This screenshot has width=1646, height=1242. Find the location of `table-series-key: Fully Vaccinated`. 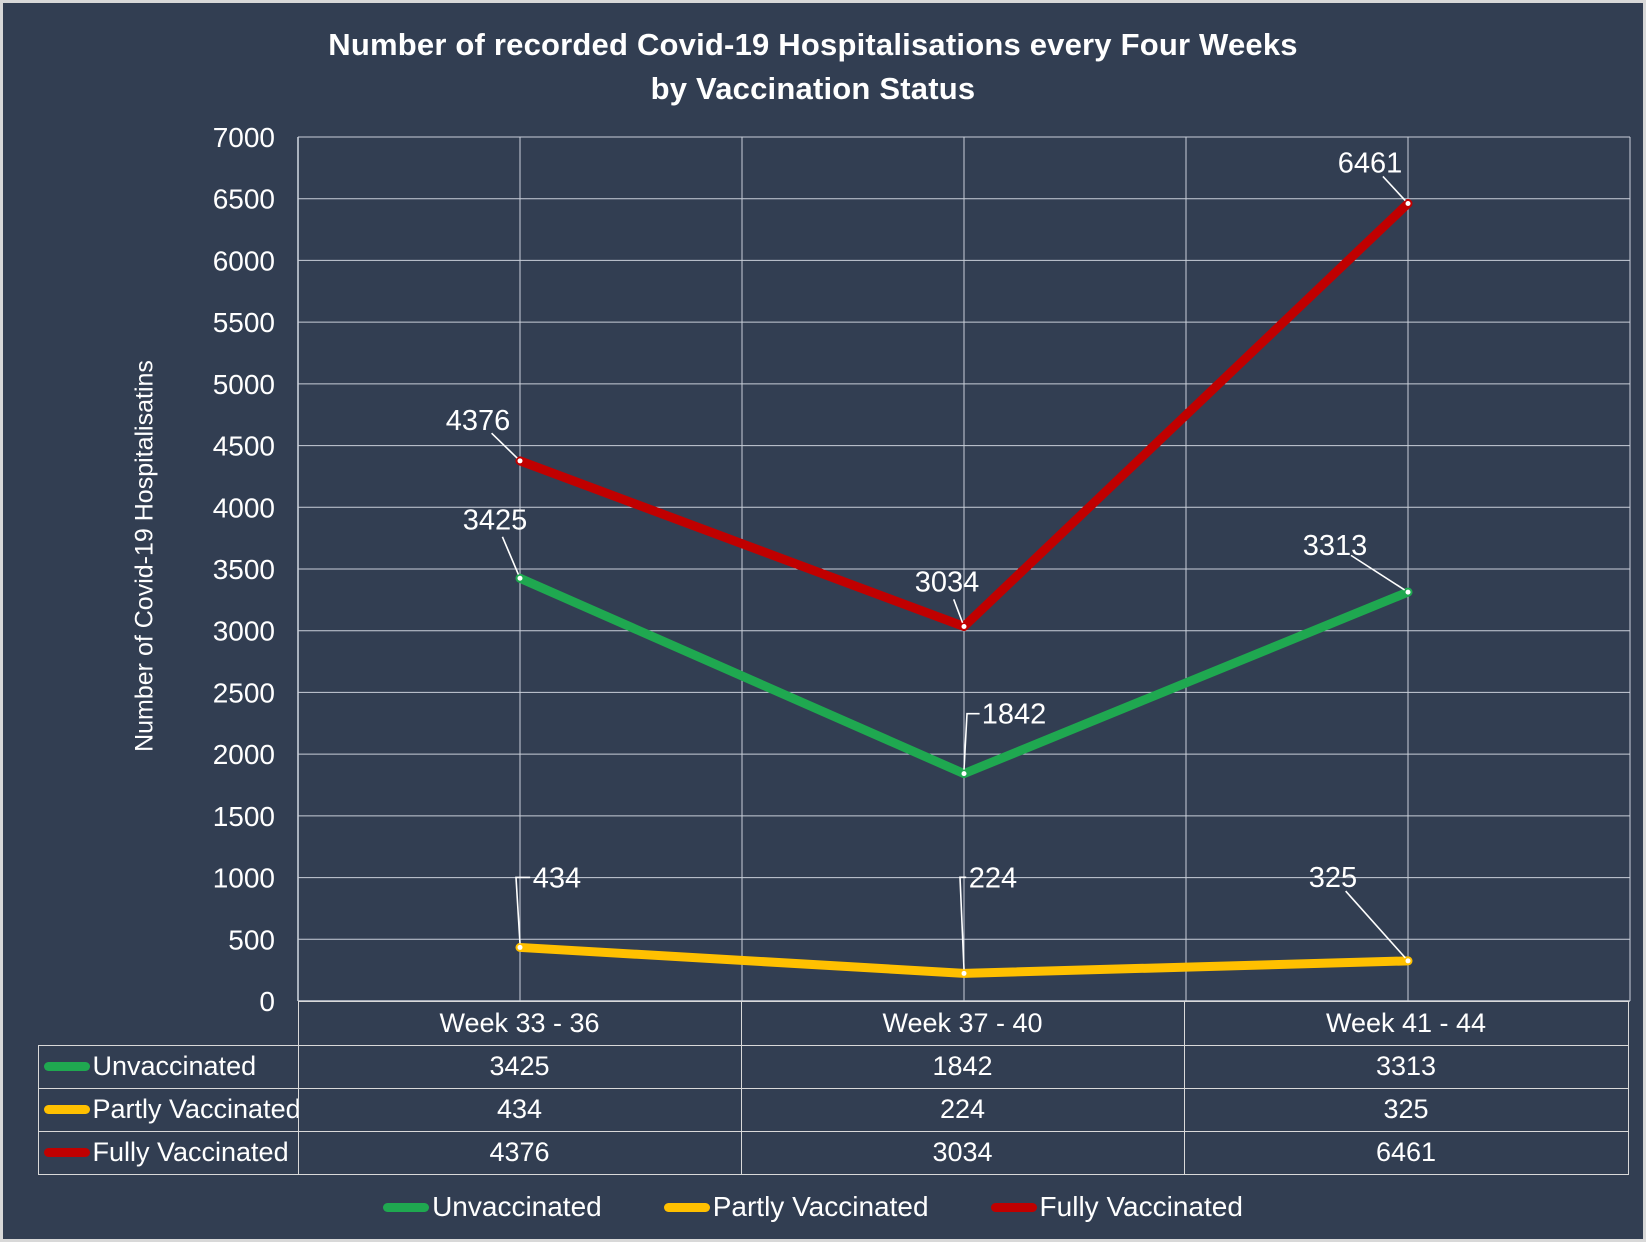

table-series-key: Fully Vaccinated is located at coordinates (168, 1152).